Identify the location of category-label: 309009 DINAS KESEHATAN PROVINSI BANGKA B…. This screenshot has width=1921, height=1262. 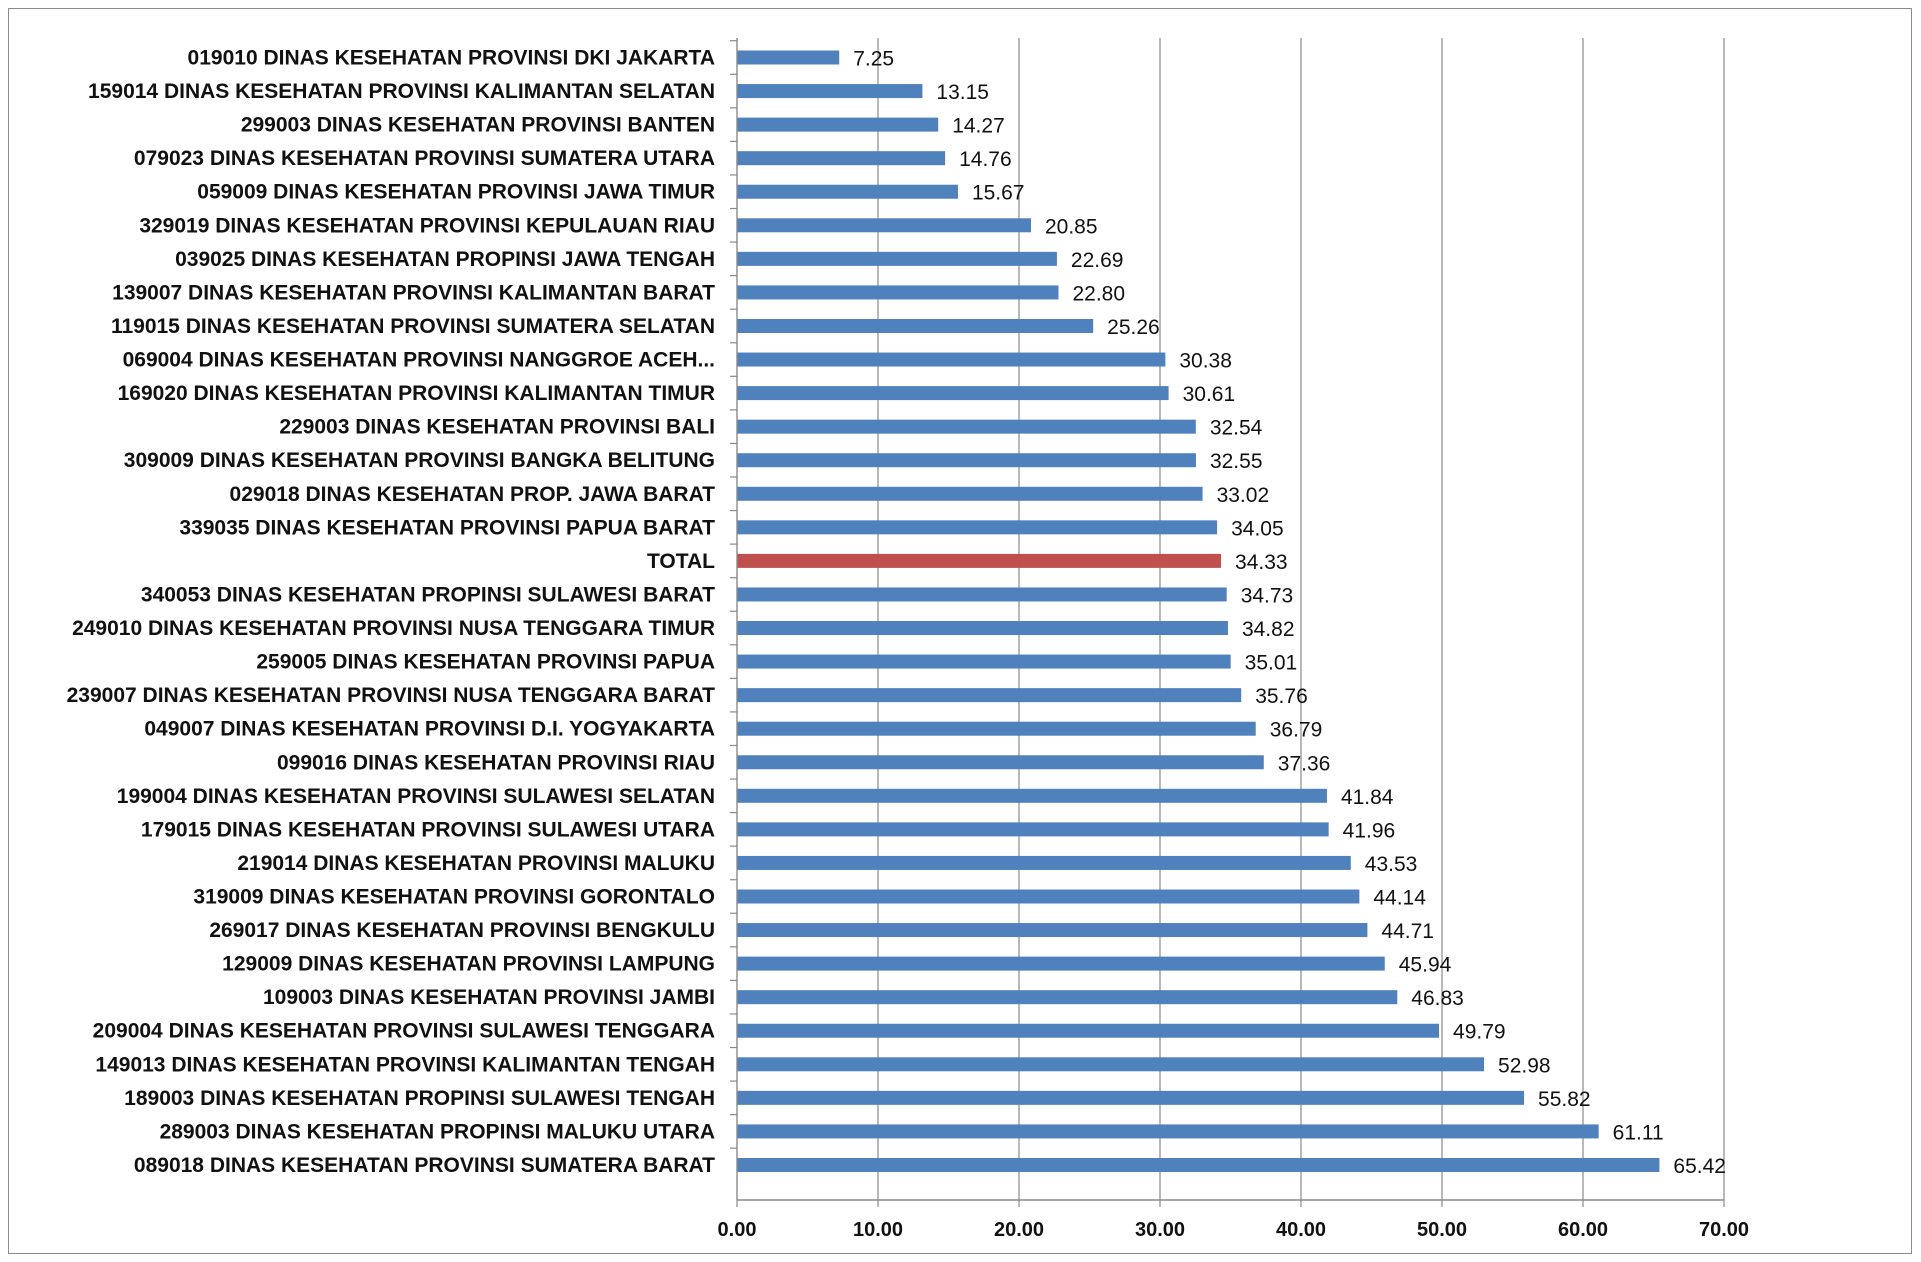
(419, 460).